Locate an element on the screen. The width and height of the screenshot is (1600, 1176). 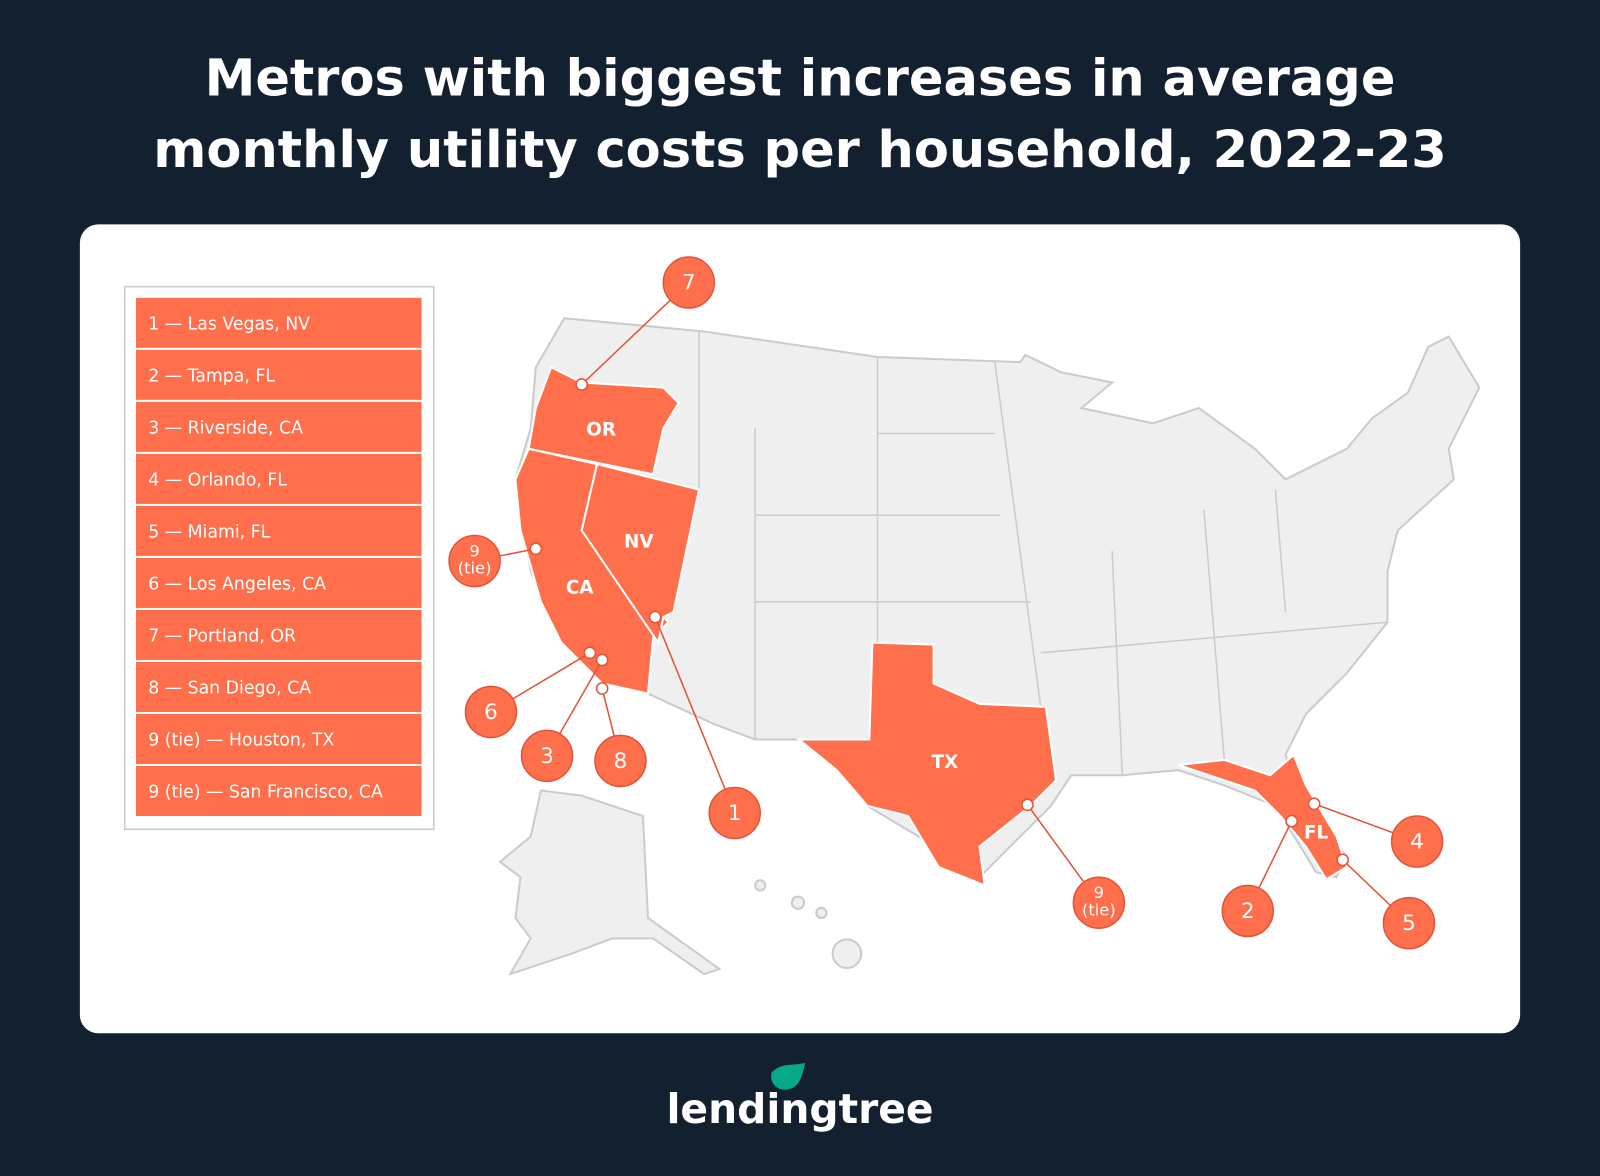
state-label: OR is located at coordinates (601, 429).